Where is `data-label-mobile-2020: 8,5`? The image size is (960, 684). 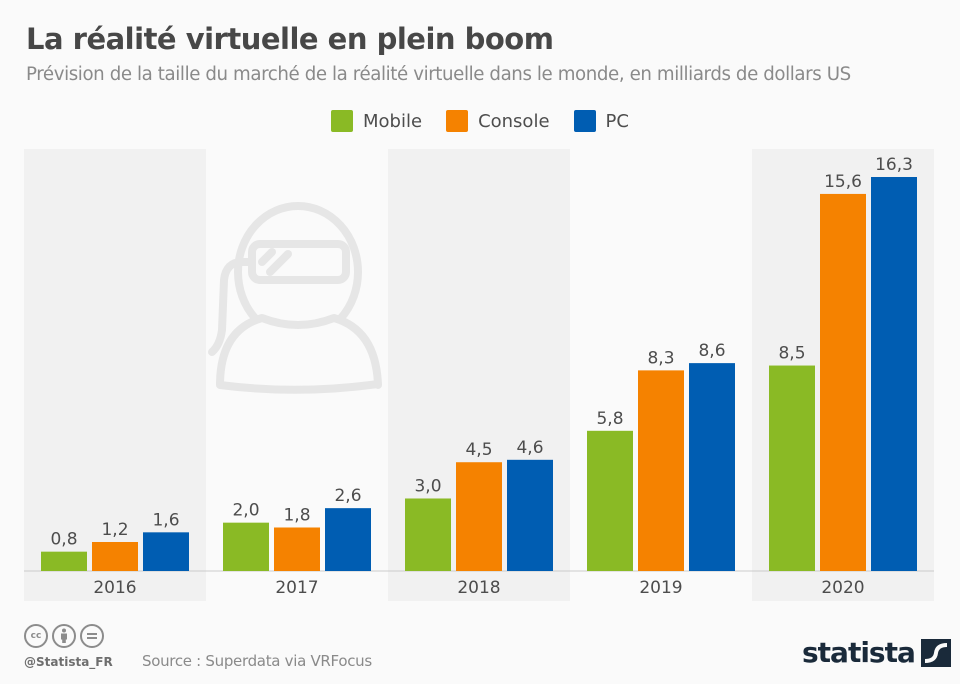 data-label-mobile-2020: 8,5 is located at coordinates (791, 354).